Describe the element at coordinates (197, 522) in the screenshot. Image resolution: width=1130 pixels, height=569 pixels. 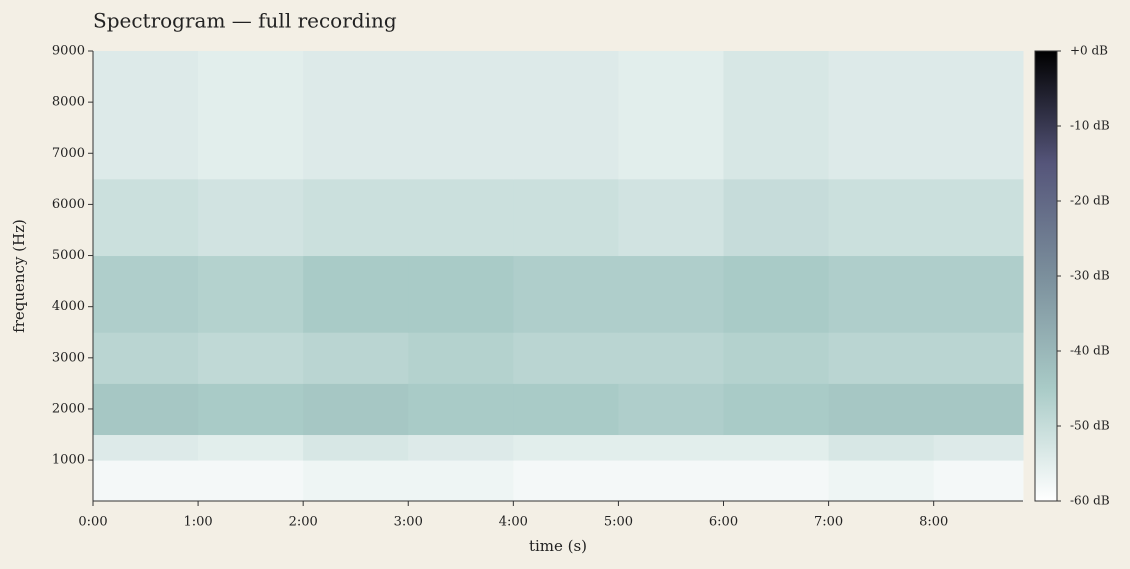
I see `x-tick-label: 1:00` at that location.